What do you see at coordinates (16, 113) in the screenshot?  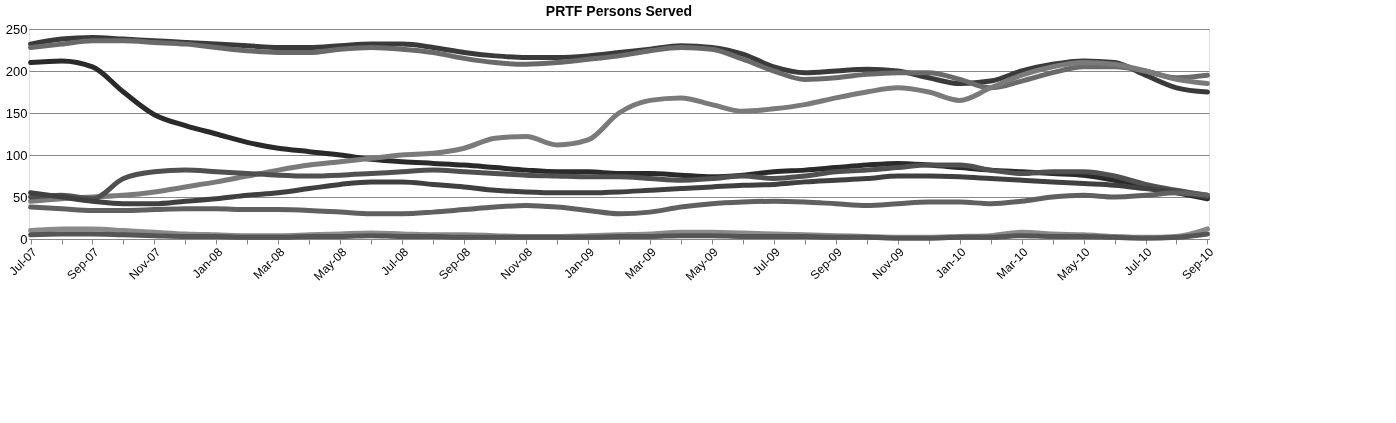 I see `y-tick-label: 150` at bounding box center [16, 113].